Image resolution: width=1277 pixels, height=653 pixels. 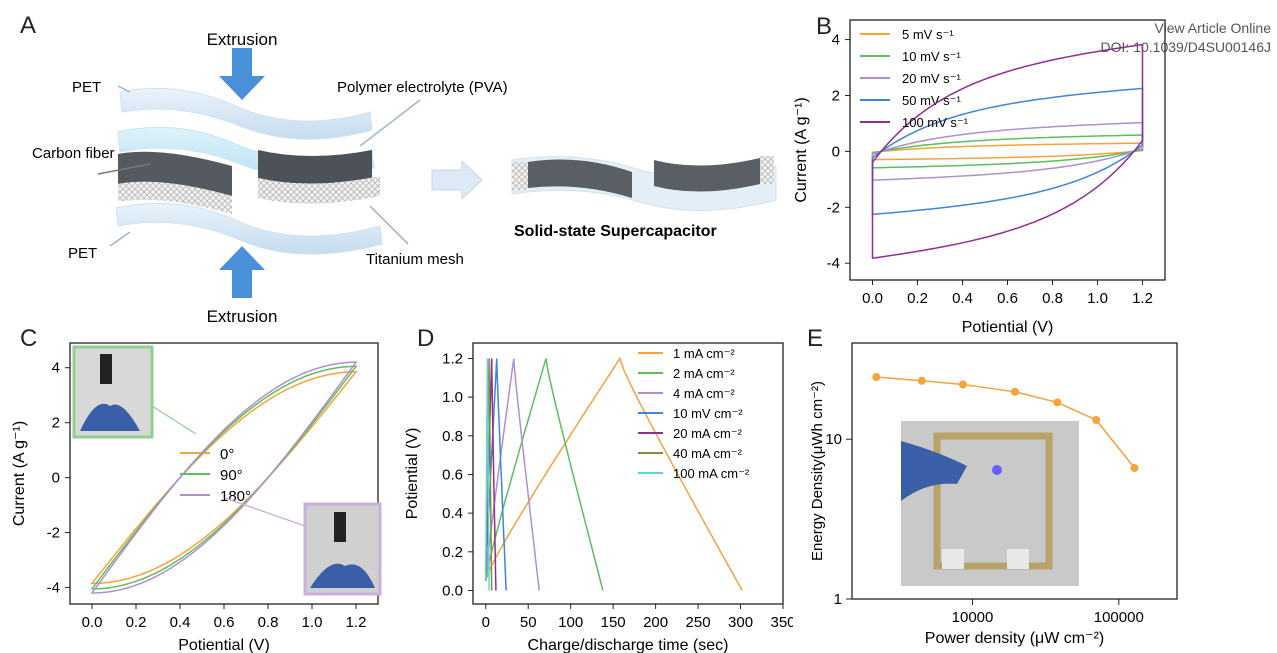 I want to click on y-tick-label: 0, so click(x=836, y=151).